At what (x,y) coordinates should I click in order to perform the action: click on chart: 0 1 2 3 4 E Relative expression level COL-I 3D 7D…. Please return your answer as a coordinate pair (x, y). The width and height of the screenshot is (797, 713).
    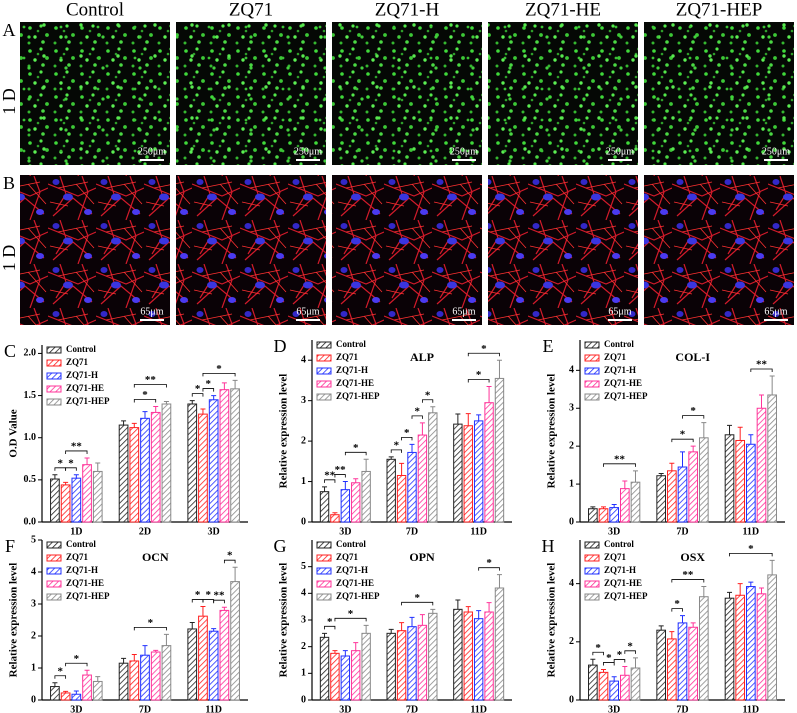
    Looking at the image, I should click on (664, 436).